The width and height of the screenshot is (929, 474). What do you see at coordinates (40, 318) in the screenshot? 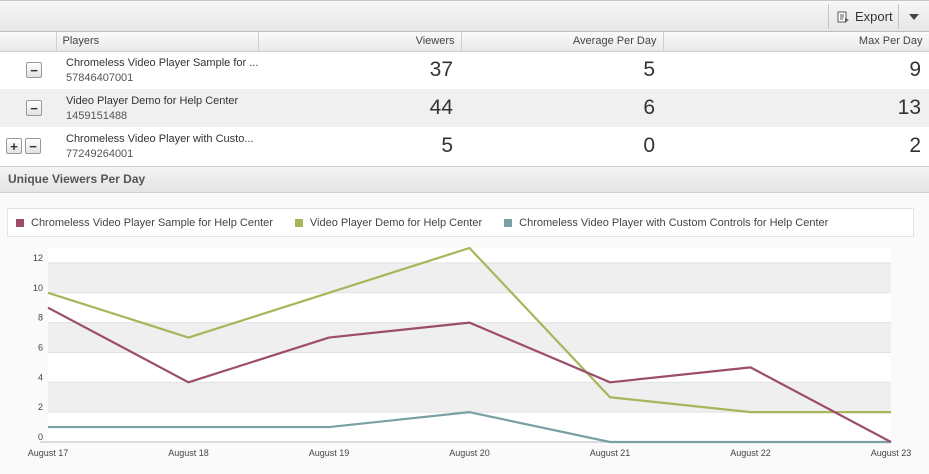
I see `y-tick-label: 8` at bounding box center [40, 318].